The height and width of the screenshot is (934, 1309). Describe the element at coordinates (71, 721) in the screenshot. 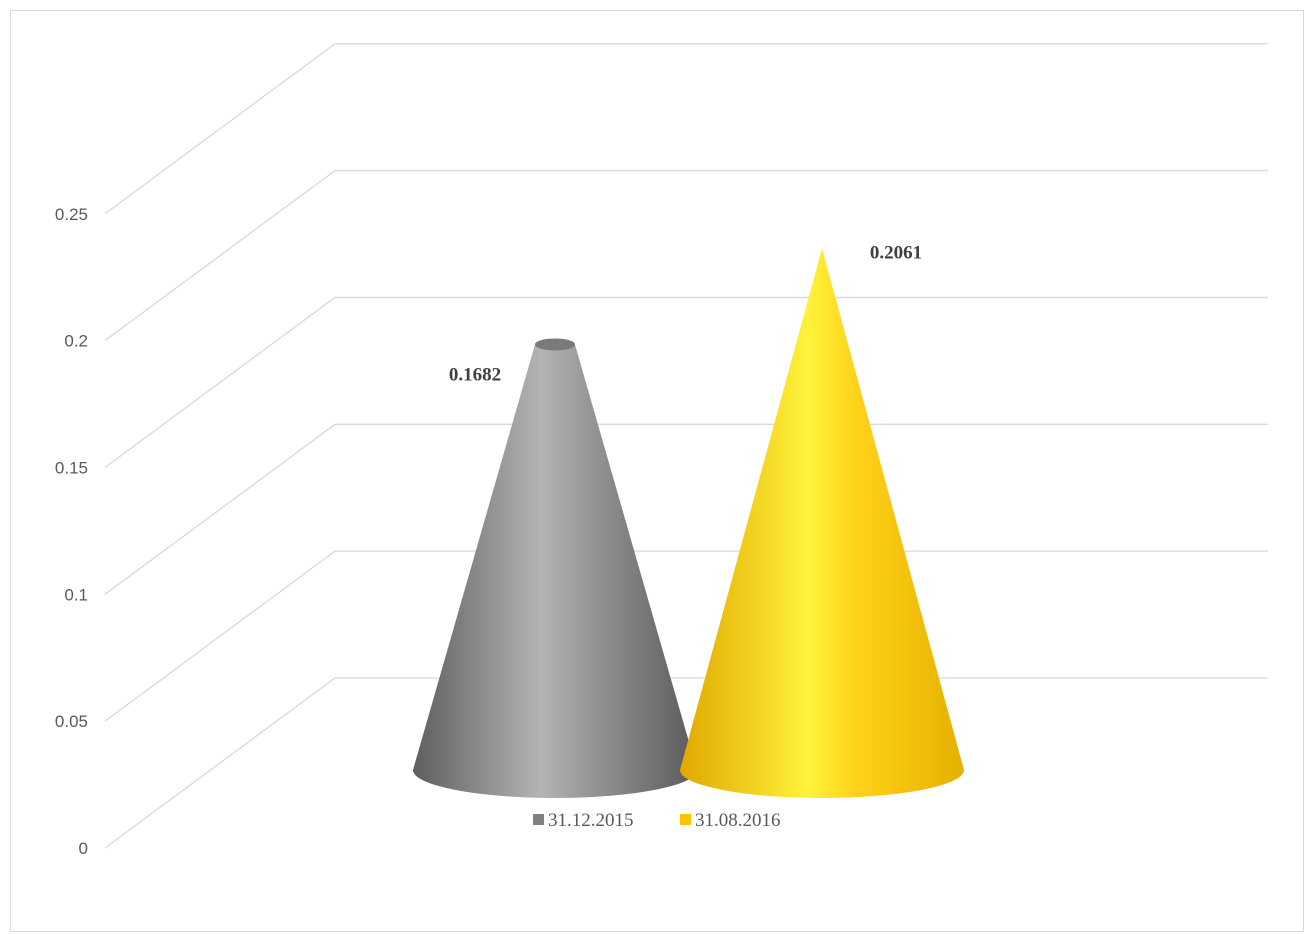

I see `y-tick-label: 0.05` at that location.